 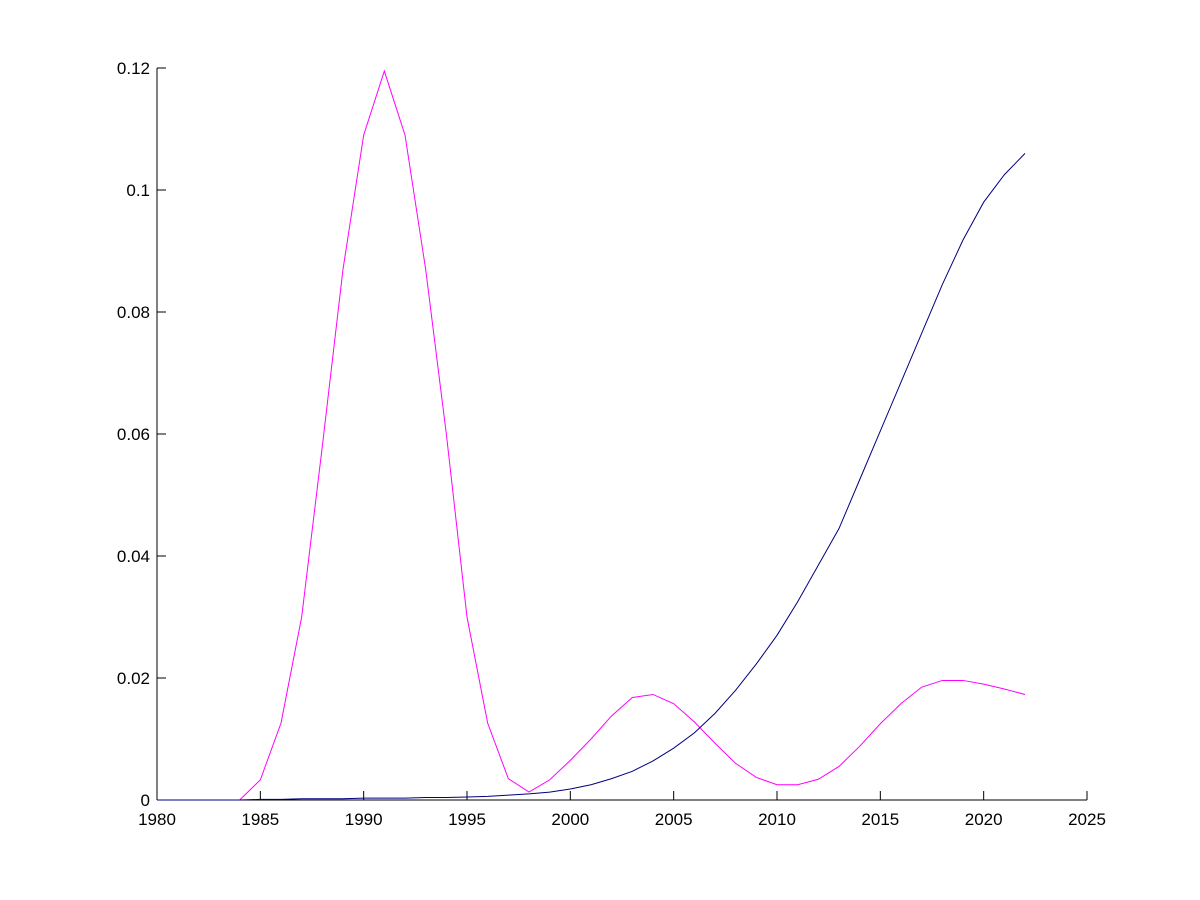 I want to click on x-tick-label: 1990, so click(x=364, y=819).